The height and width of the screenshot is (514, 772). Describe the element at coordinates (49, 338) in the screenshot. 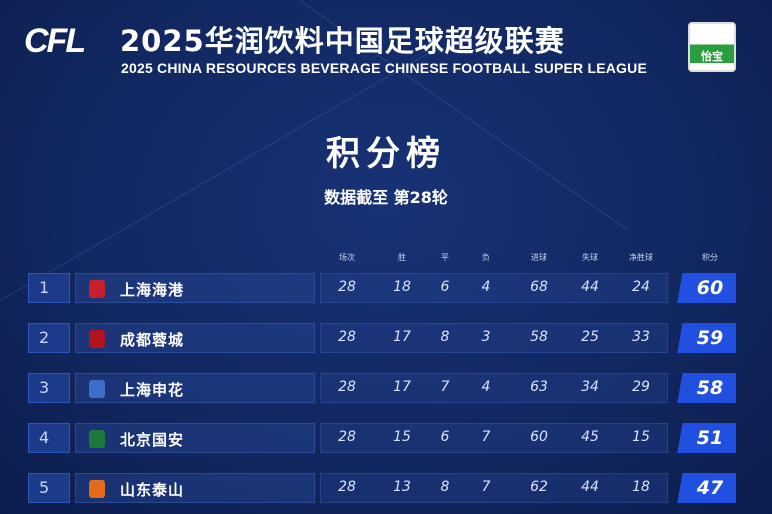

I see `rank: 2` at that location.